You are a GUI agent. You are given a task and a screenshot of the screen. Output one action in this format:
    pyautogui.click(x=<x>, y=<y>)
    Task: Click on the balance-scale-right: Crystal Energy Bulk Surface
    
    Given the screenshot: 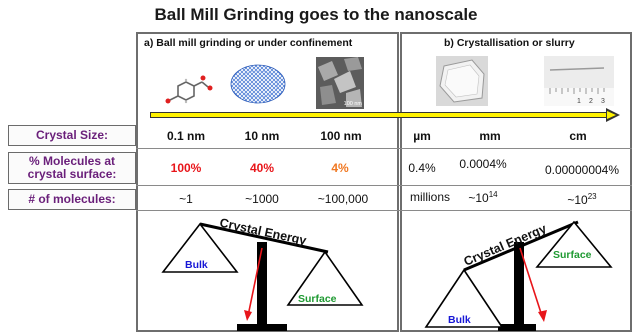 What is the action you would take?
    pyautogui.click(x=518, y=275)
    